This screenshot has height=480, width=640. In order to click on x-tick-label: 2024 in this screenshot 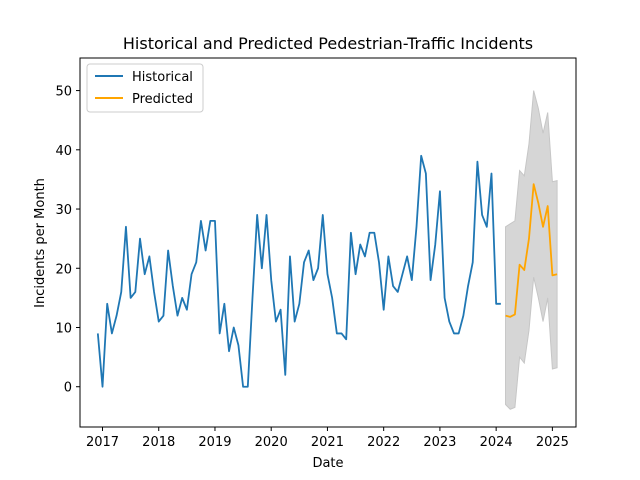, I will do `click(496, 442)`.